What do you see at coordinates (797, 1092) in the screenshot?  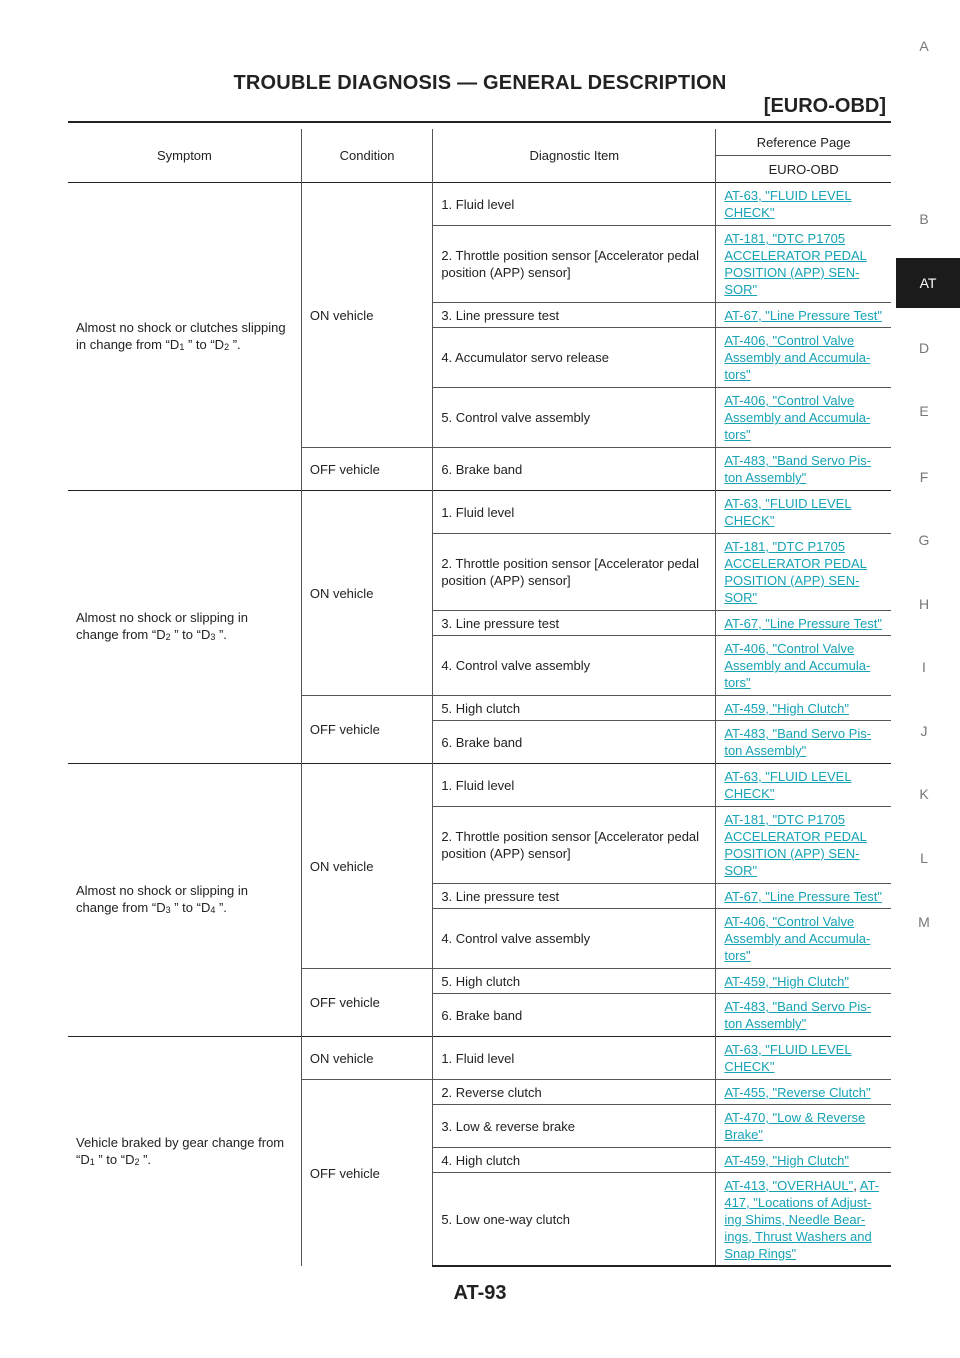 I see `reference-link: AT-455, "Reverse Clutch"` at bounding box center [797, 1092].